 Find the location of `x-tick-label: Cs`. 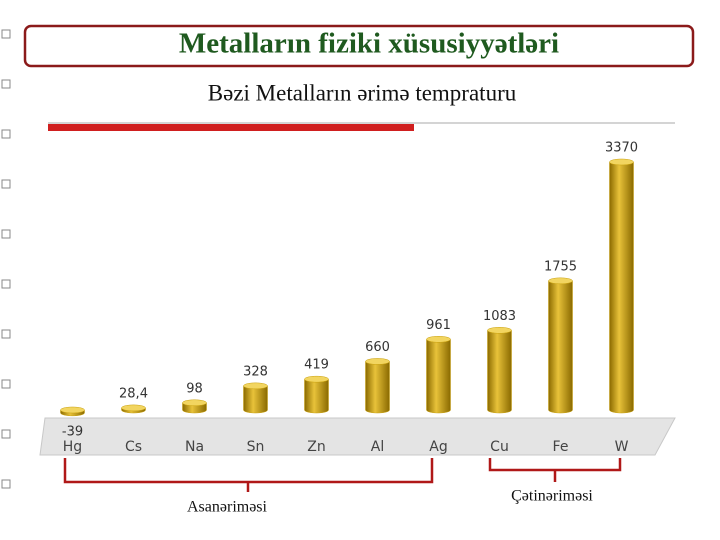

x-tick-label: Cs is located at coordinates (133, 447).